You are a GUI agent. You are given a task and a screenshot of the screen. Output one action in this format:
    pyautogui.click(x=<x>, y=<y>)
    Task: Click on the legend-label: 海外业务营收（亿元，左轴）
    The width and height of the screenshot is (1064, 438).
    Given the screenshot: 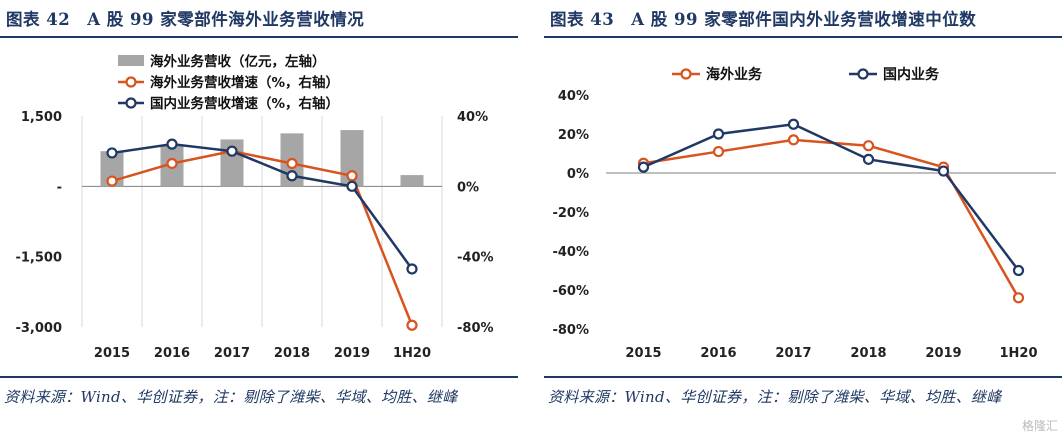 What is the action you would take?
    pyautogui.click(x=238, y=61)
    